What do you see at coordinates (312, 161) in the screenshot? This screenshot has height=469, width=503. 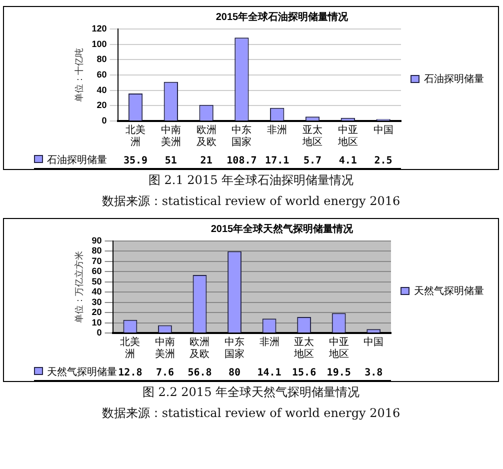 I see `data-label: 5.7` at bounding box center [312, 161].